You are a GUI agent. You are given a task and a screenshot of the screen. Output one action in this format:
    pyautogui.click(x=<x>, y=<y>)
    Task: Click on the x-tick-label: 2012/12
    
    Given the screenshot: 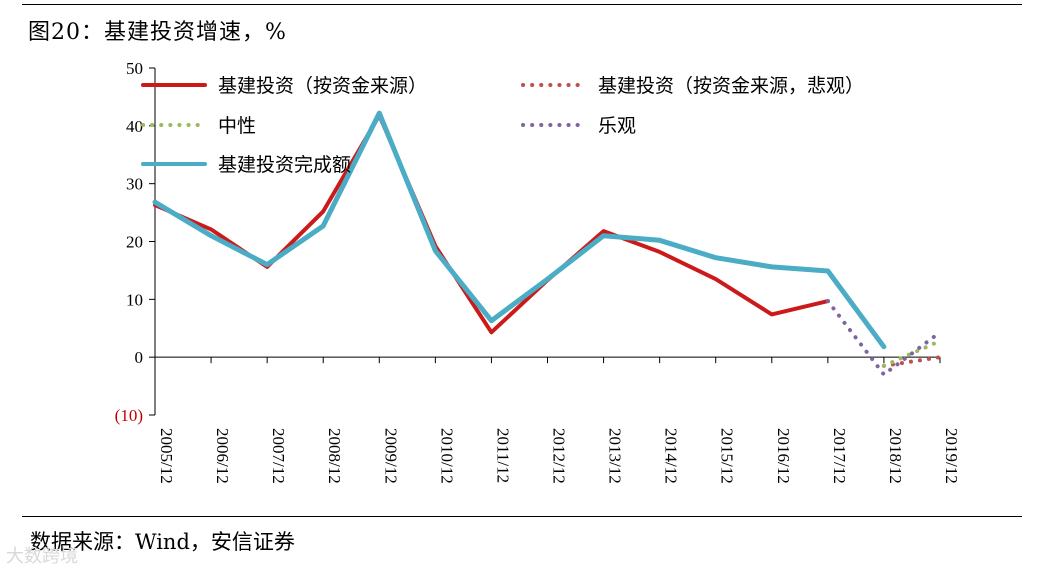 What is the action you would take?
    pyautogui.click(x=559, y=456)
    